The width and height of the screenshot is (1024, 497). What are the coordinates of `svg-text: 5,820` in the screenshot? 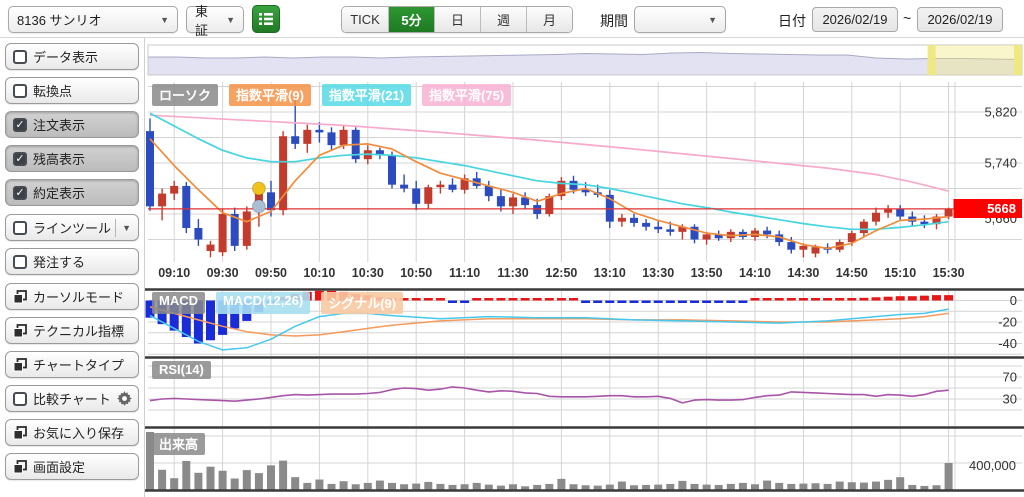 It's located at (1000, 112).